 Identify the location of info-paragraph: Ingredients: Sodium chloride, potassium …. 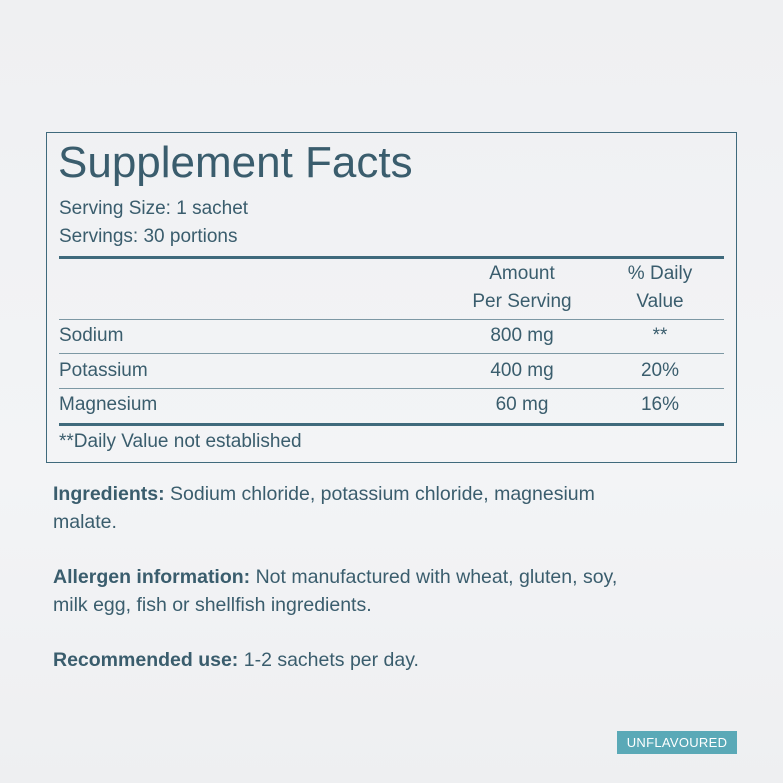
(324, 508).